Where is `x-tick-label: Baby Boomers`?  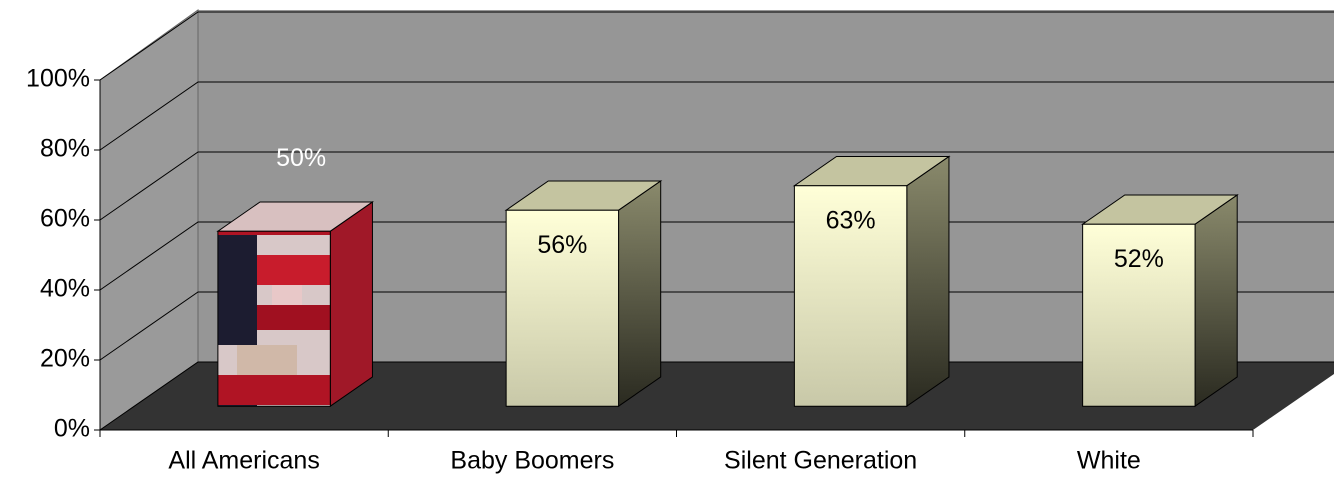 x-tick-label: Baby Boomers is located at coordinates (532, 461).